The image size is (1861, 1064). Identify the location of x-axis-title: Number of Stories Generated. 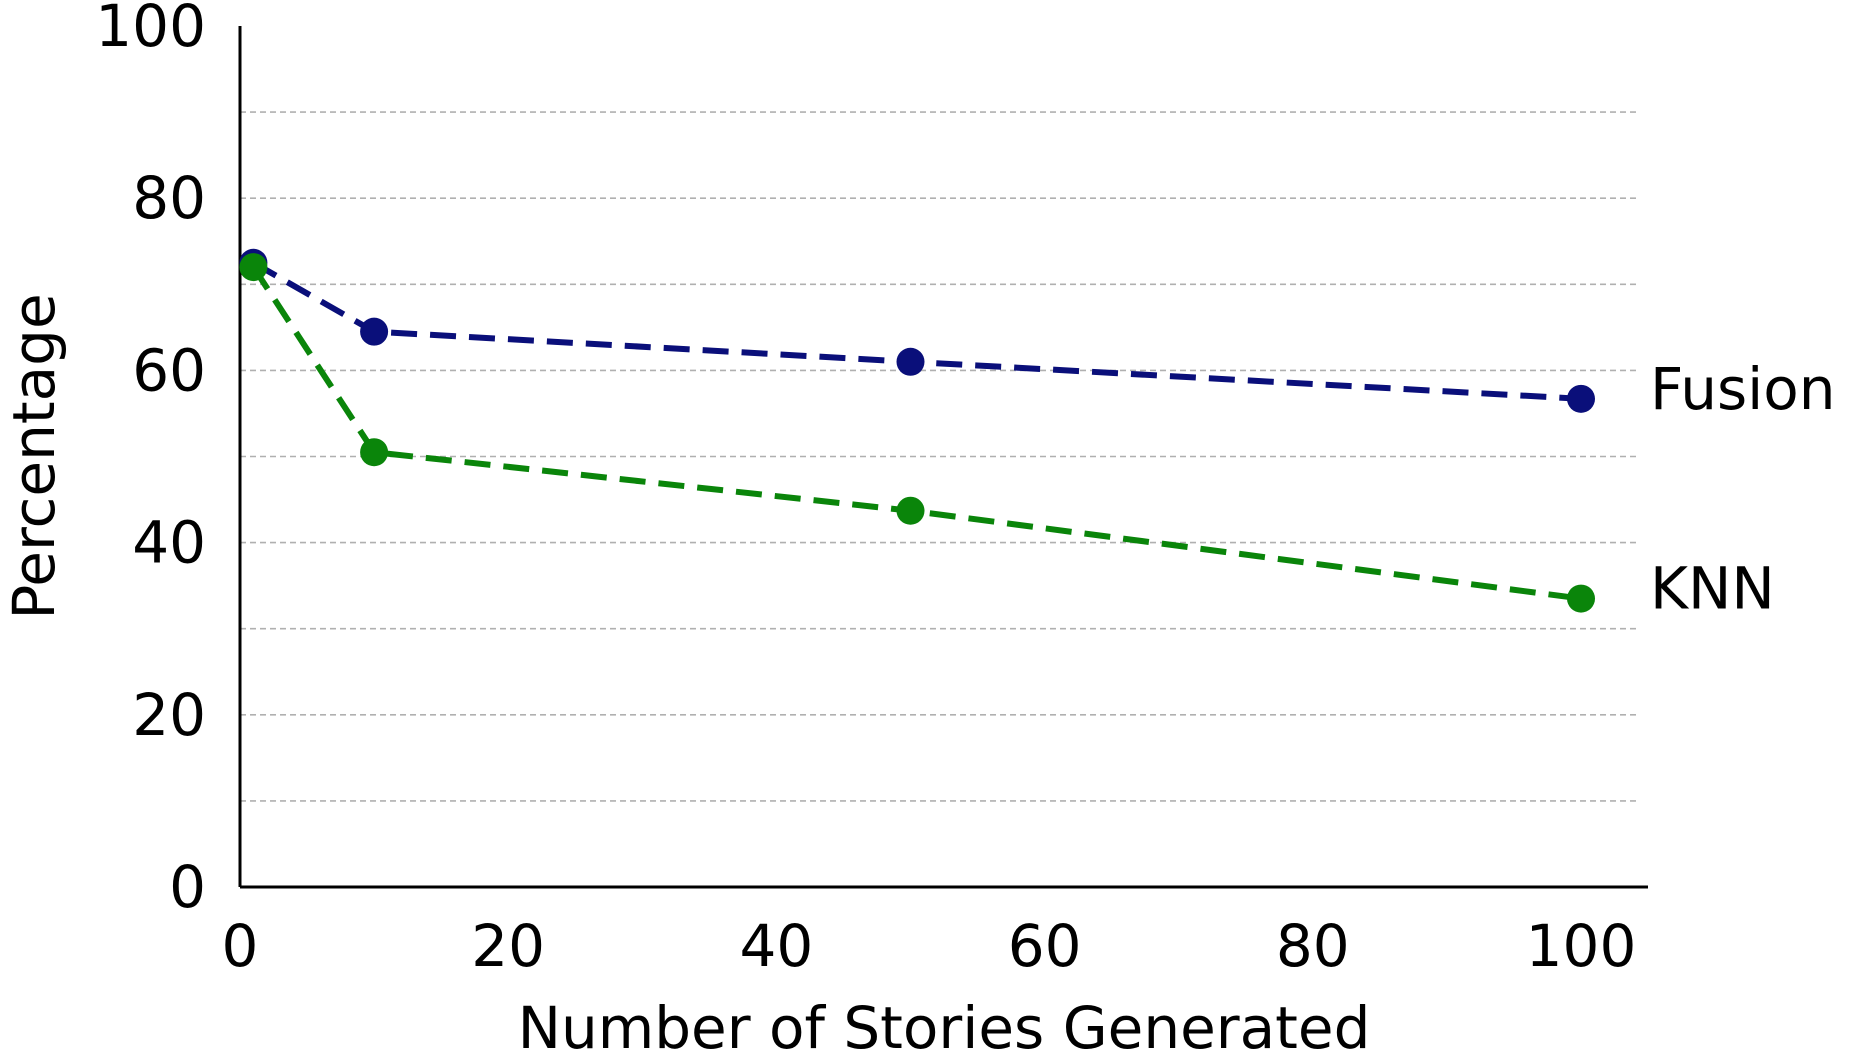
(944, 1028).